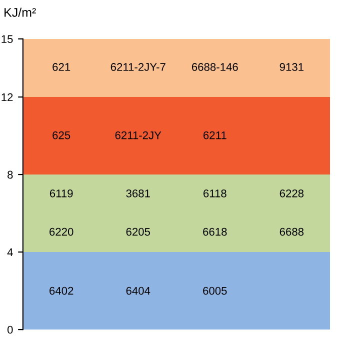 This screenshot has height=338, width=353. Describe the element at coordinates (138, 67) in the screenshot. I see `annotation: 6211-2JY-7` at that location.